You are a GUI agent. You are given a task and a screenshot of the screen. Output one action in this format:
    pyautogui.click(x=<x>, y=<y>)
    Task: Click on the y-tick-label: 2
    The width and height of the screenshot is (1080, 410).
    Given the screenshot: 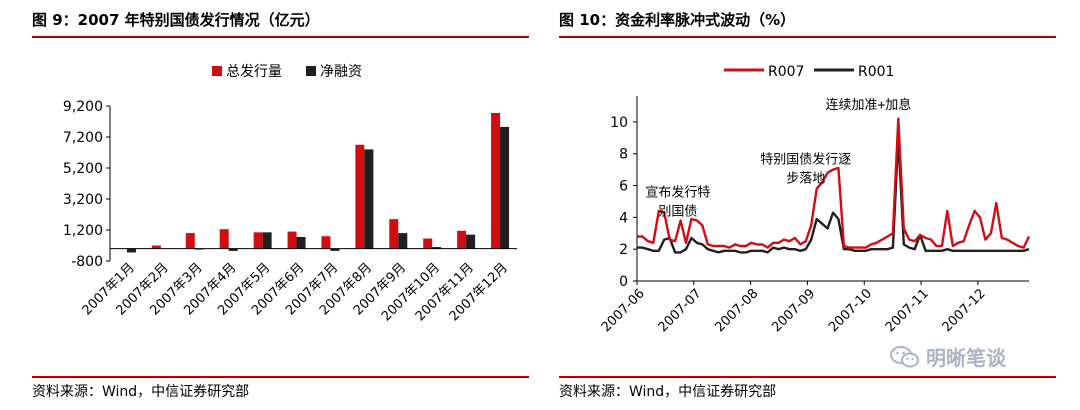 What is the action you would take?
    pyautogui.click(x=623, y=250)
    